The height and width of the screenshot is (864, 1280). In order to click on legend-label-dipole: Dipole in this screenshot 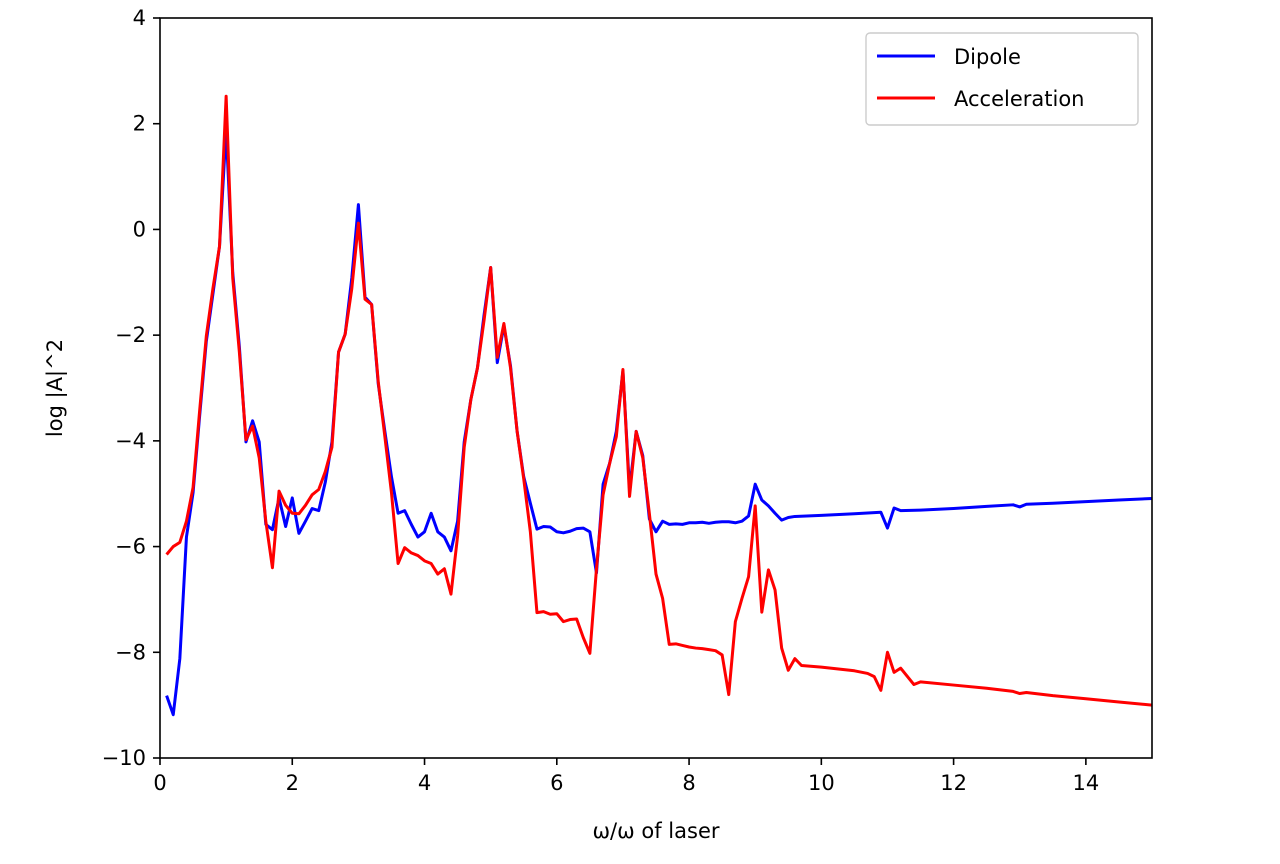, I will do `click(987, 57)`.